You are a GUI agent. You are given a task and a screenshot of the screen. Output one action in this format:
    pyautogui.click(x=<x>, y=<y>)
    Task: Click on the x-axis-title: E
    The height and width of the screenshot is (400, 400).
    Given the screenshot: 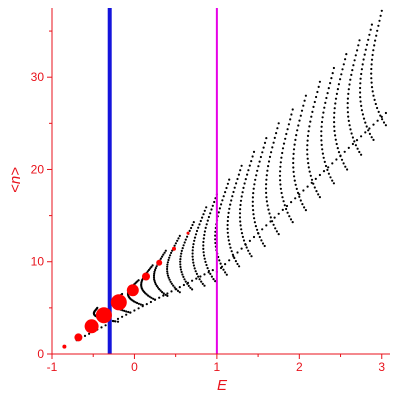 What is the action you would take?
    pyautogui.click(x=222, y=385)
    